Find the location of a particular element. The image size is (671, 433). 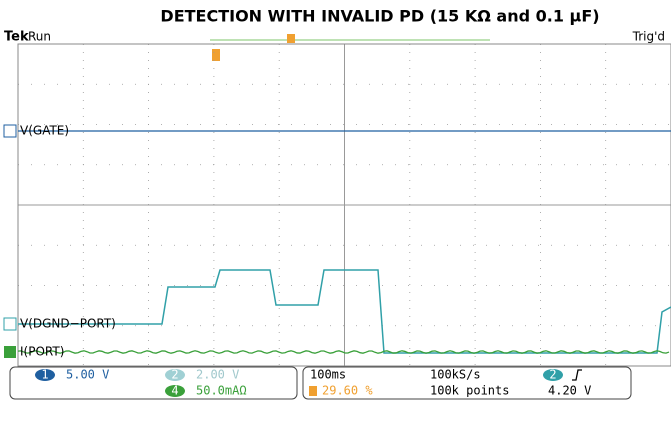

sample-rate: 100kS/s is located at coordinates (455, 375).